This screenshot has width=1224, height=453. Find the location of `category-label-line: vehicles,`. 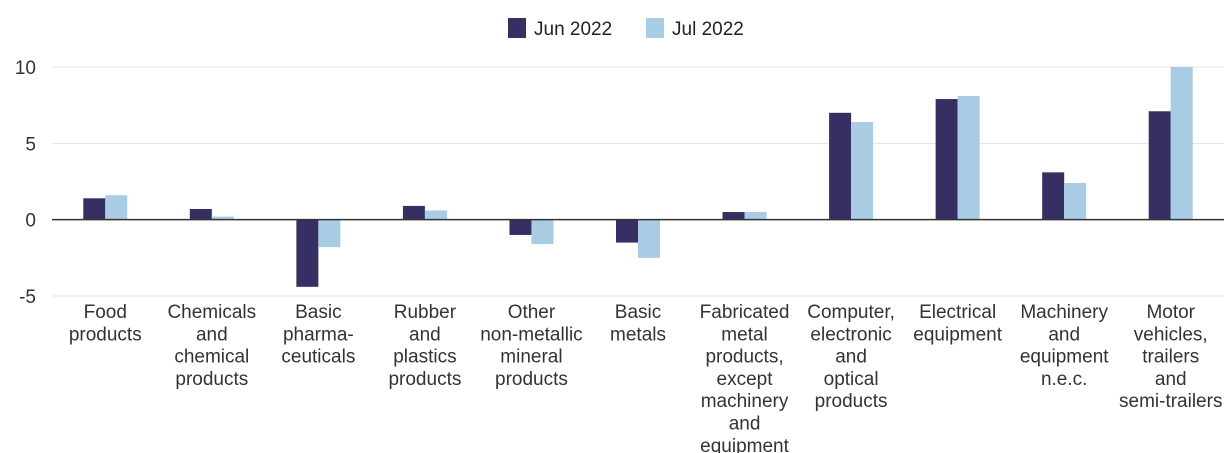

category-label-line: vehicles, is located at coordinates (1171, 334).